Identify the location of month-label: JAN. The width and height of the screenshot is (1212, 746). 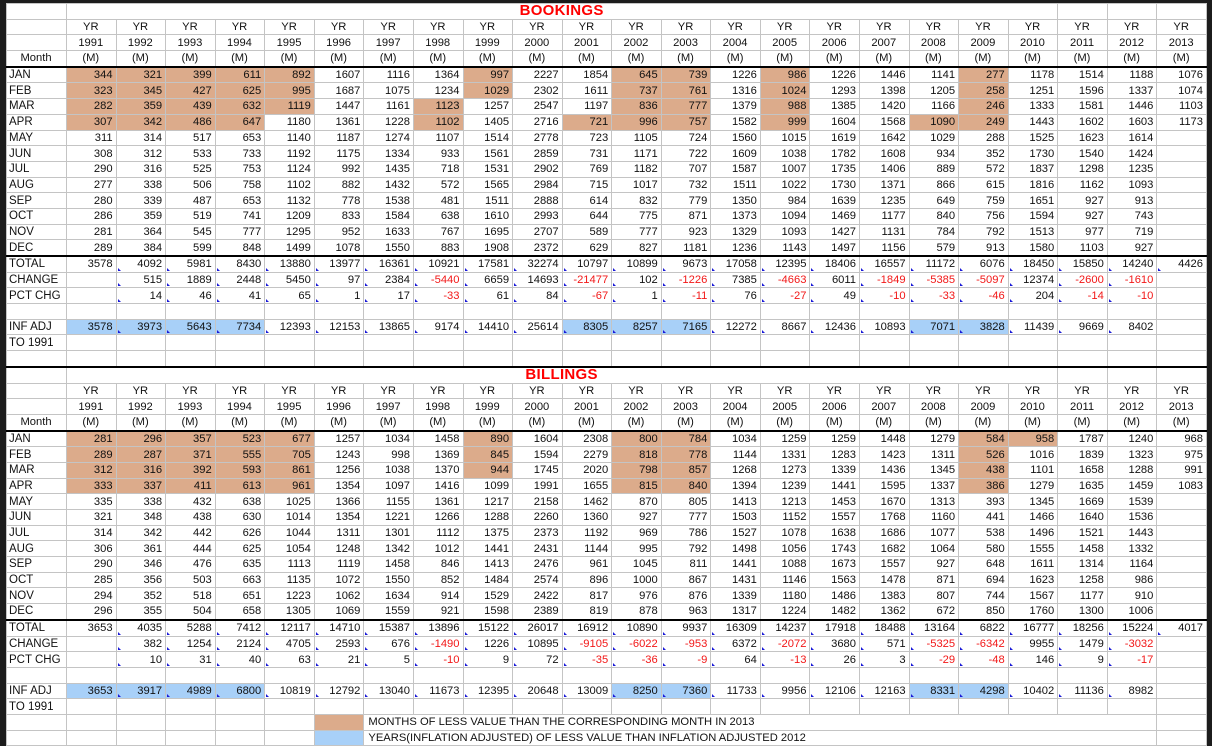
(36, 75).